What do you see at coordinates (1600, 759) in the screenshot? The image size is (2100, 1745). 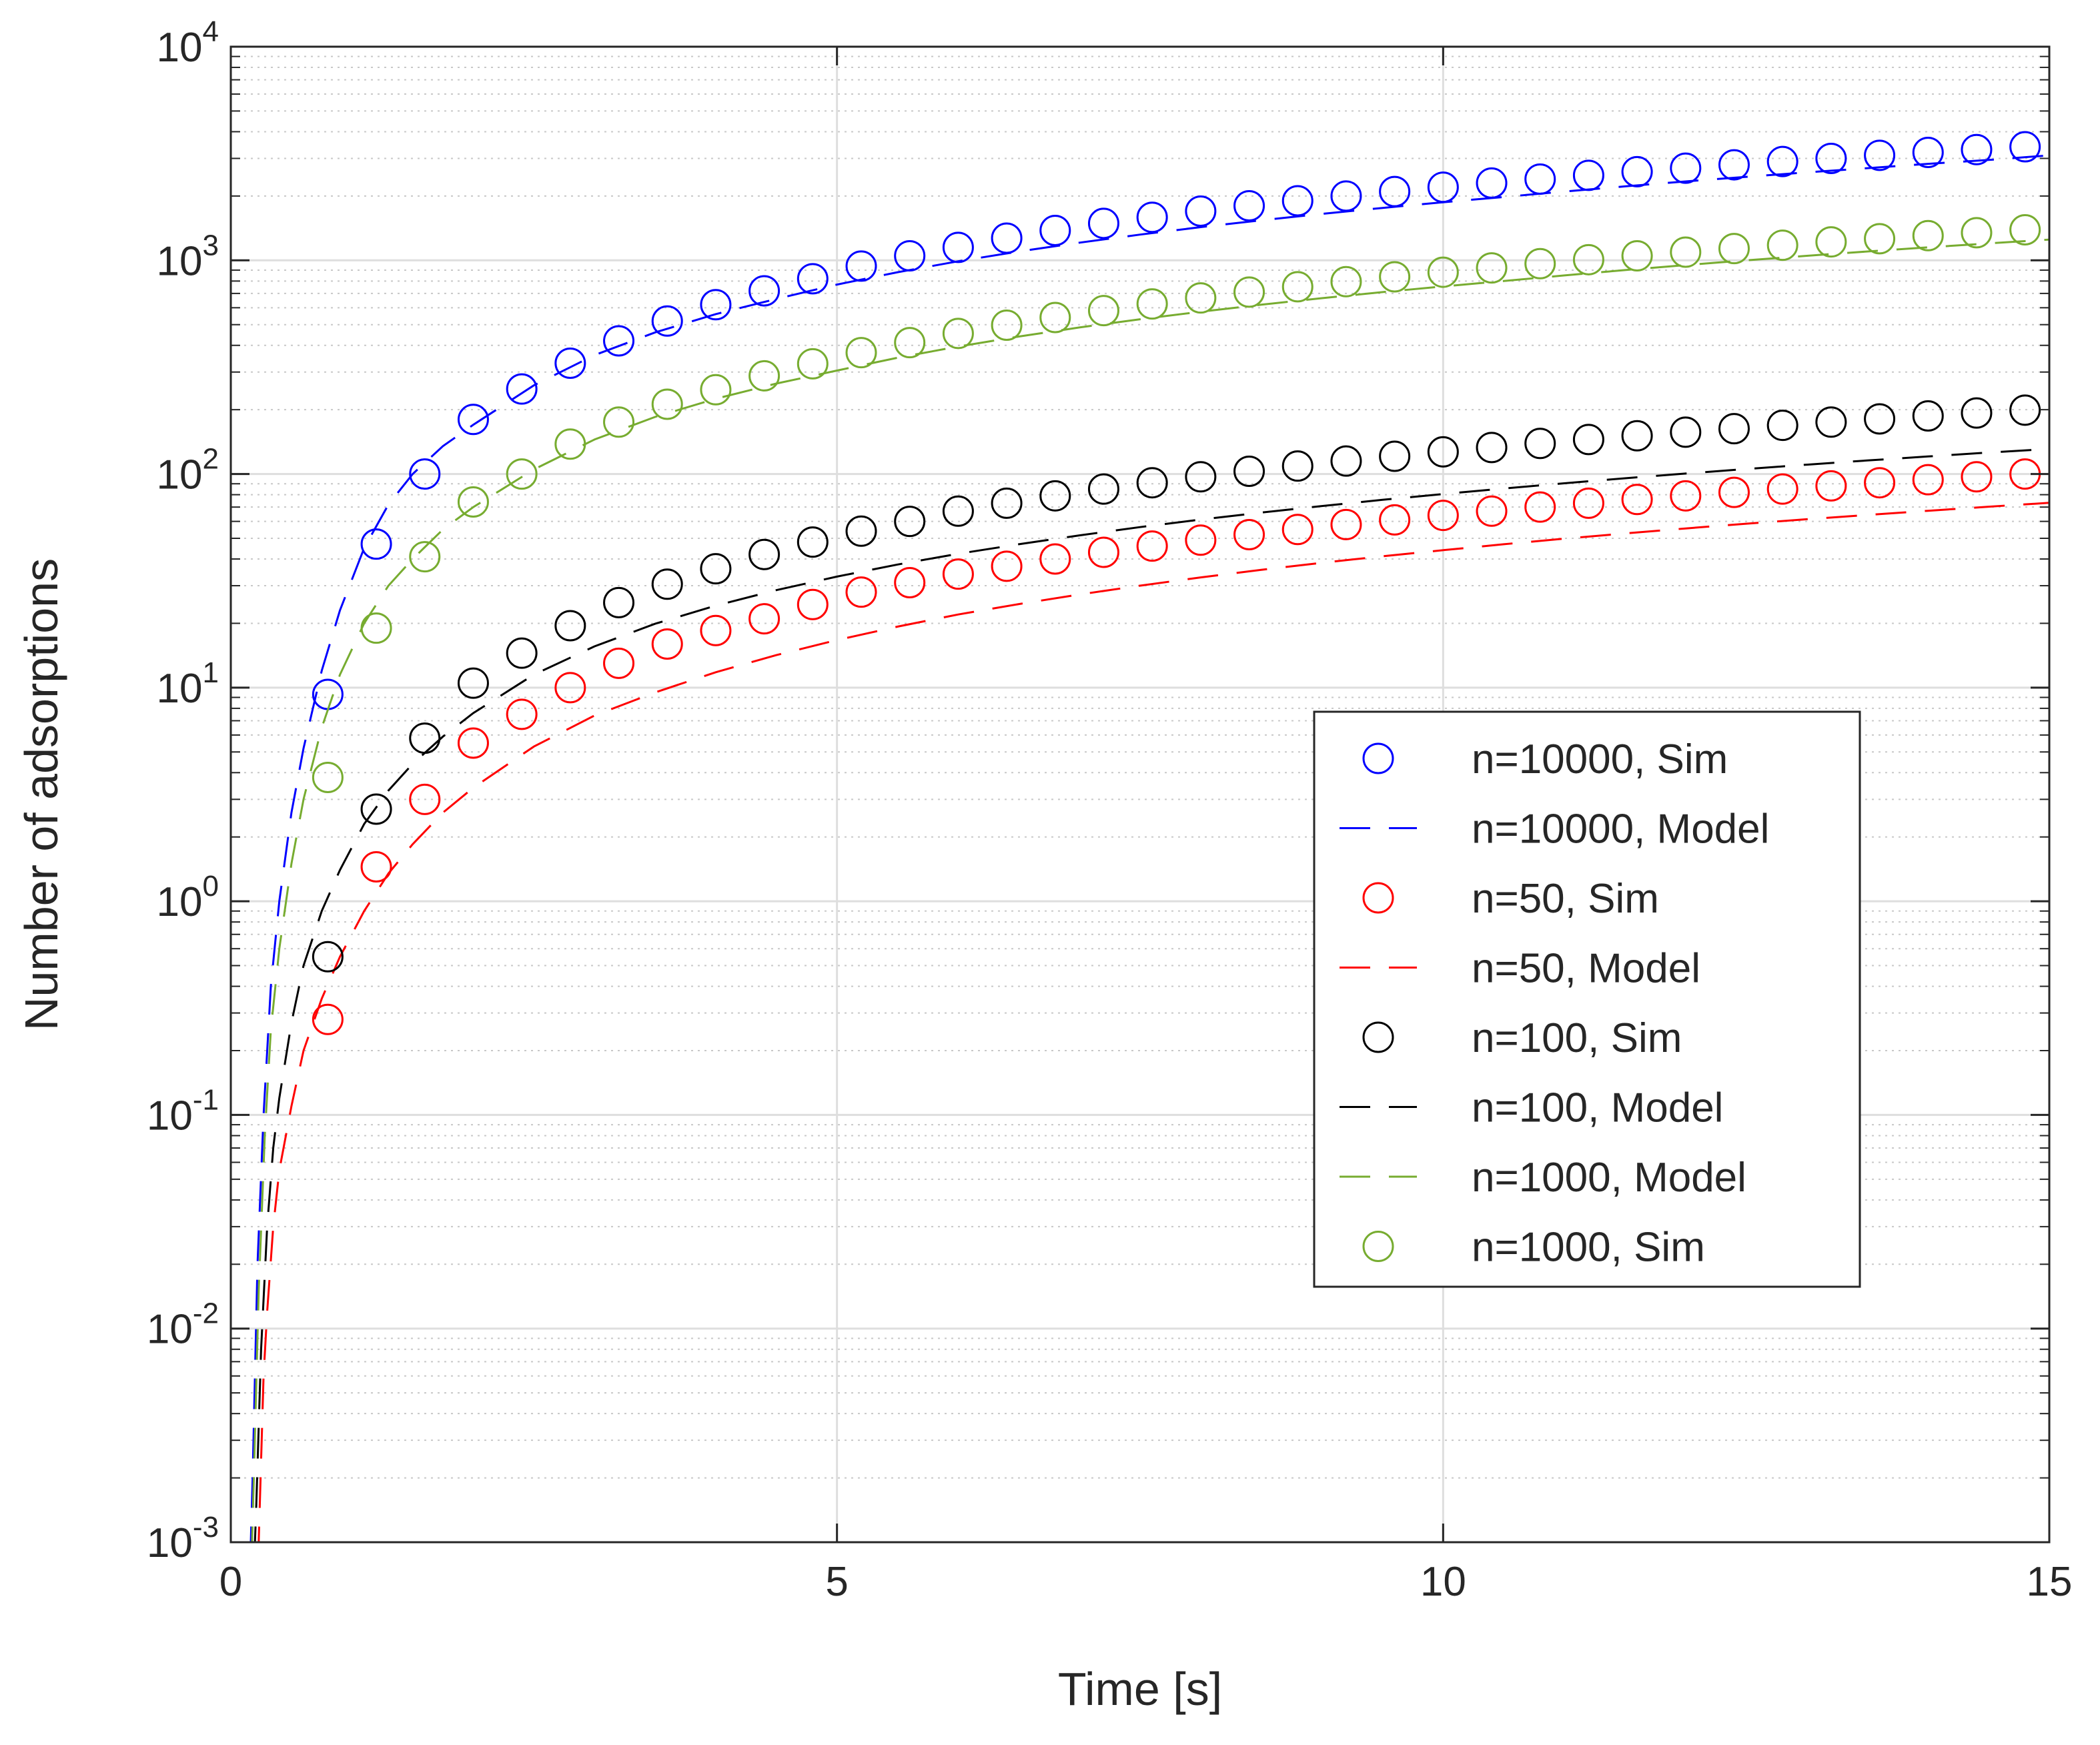 I see `legend-label: n=10000, Sim` at bounding box center [1600, 759].